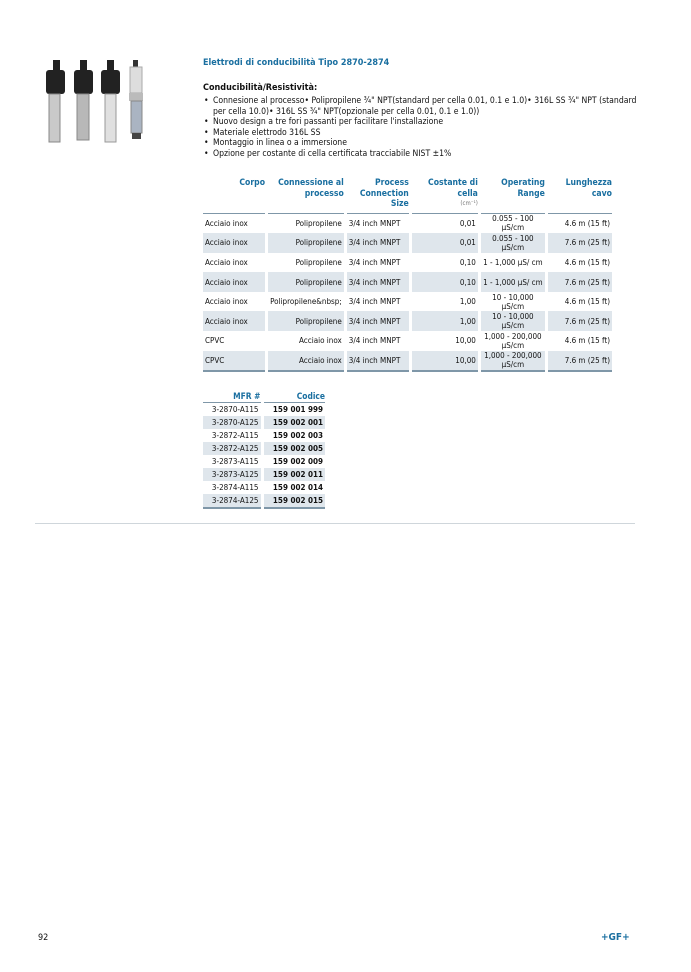  Describe the element at coordinates (232, 397) in the screenshot. I see `col-header: MFR #` at that location.